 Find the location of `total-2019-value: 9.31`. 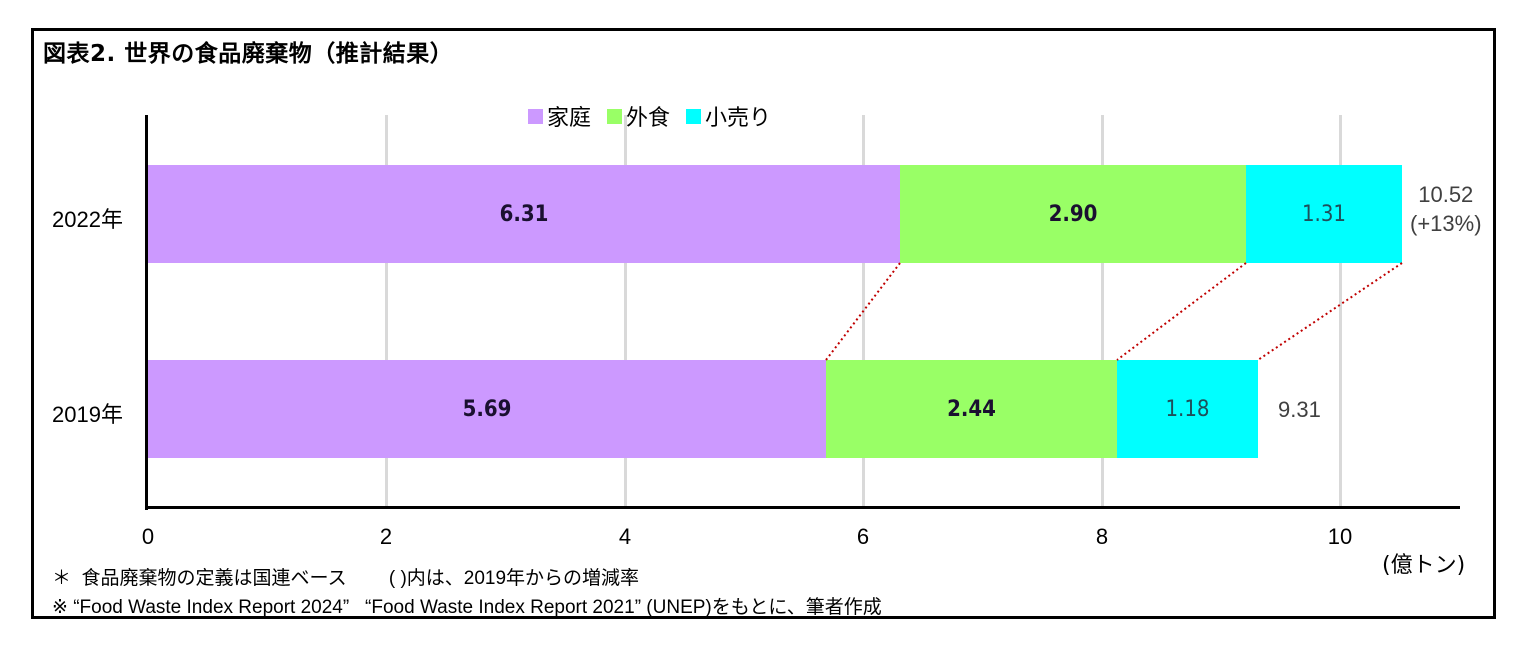

total-2019-value: 9.31 is located at coordinates (1299, 409).